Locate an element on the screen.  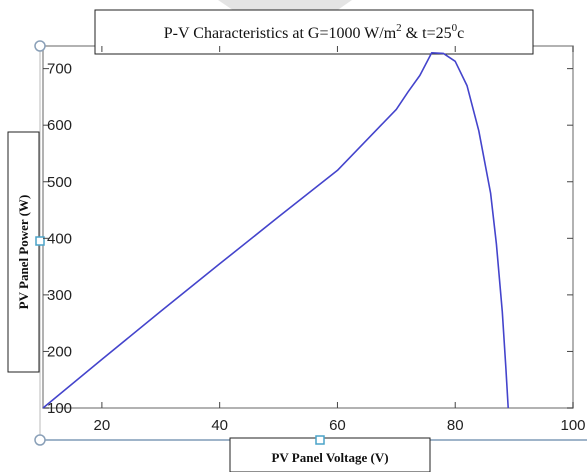
x-tick-label: 20 is located at coordinates (102, 425).